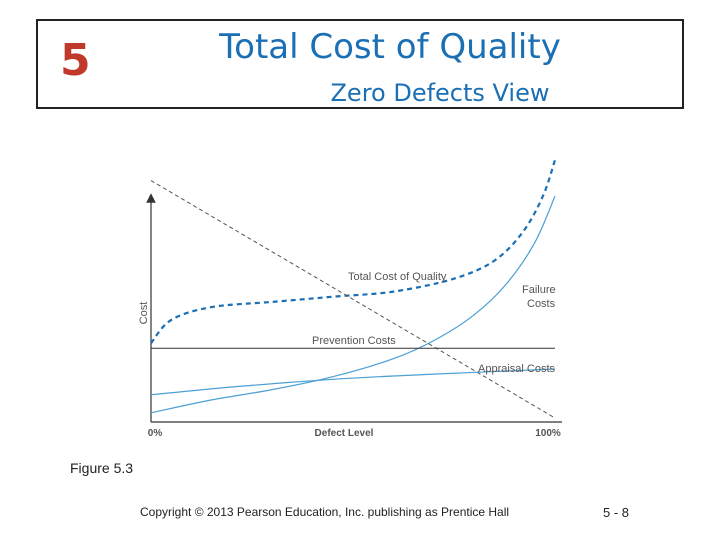 The width and height of the screenshot is (720, 540). Describe the element at coordinates (397, 277) in the screenshot. I see `label-total-cost: Total Cost of Quality` at that location.